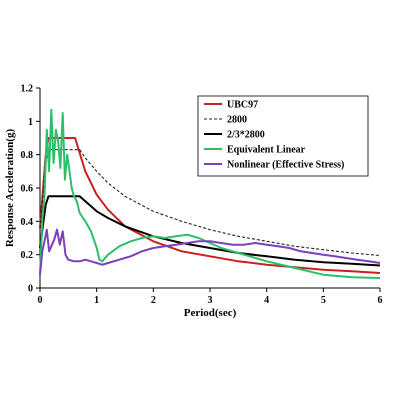  Describe the element at coordinates (210, 313) in the screenshot. I see `x-axis-title: Period(sec)` at that location.